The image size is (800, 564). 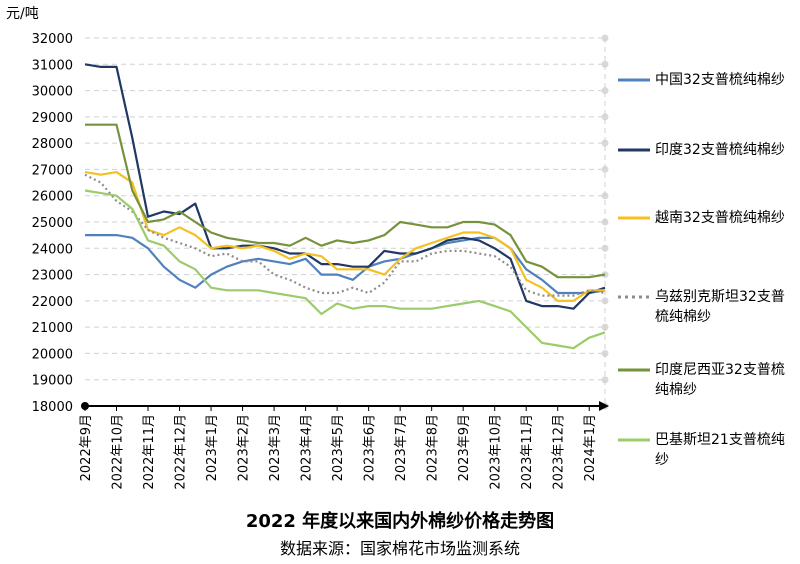 What do you see at coordinates (212, 447) in the screenshot?
I see `x-tick-label: 2023年1月` at bounding box center [212, 447].